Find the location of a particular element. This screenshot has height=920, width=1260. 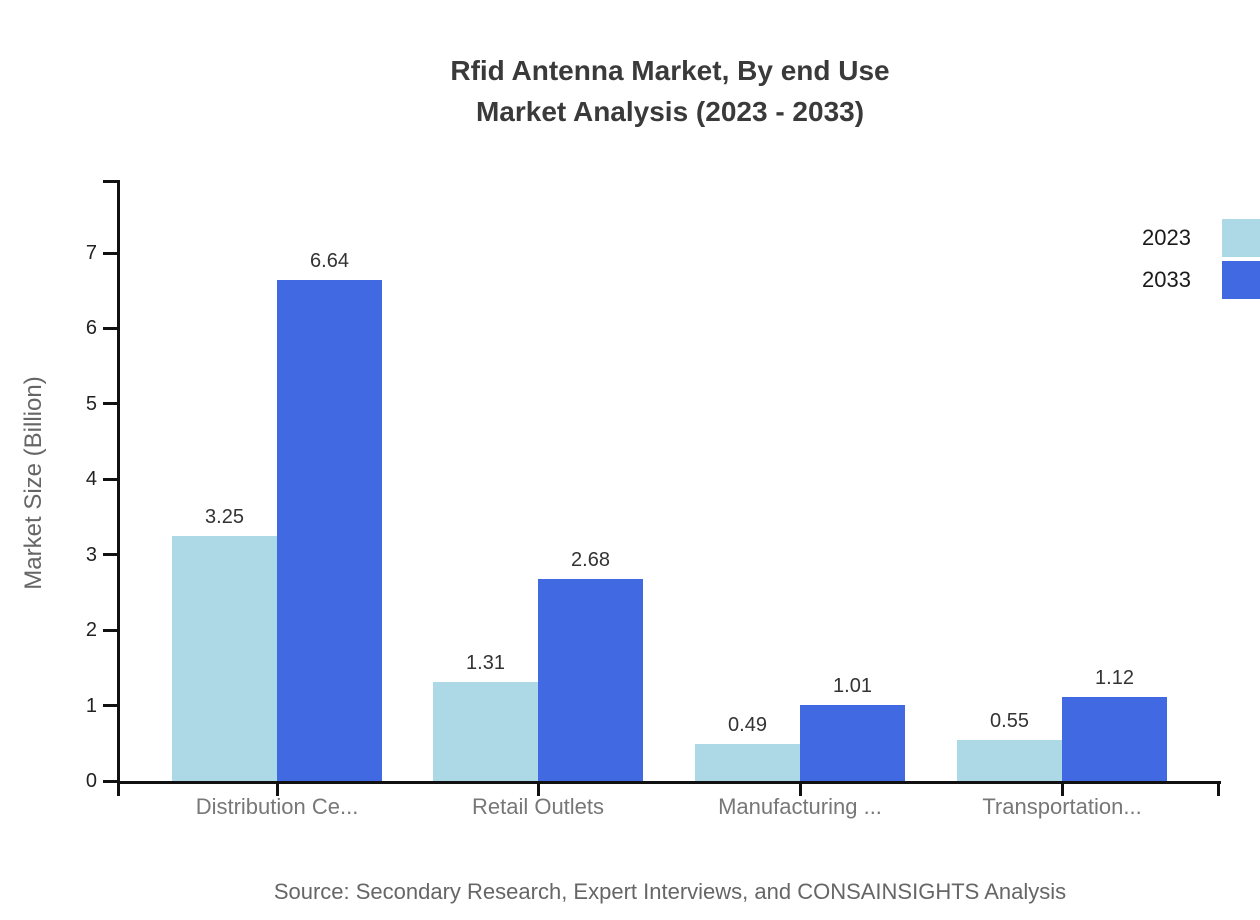

y-tick-label-2: 2 is located at coordinates (91, 630).